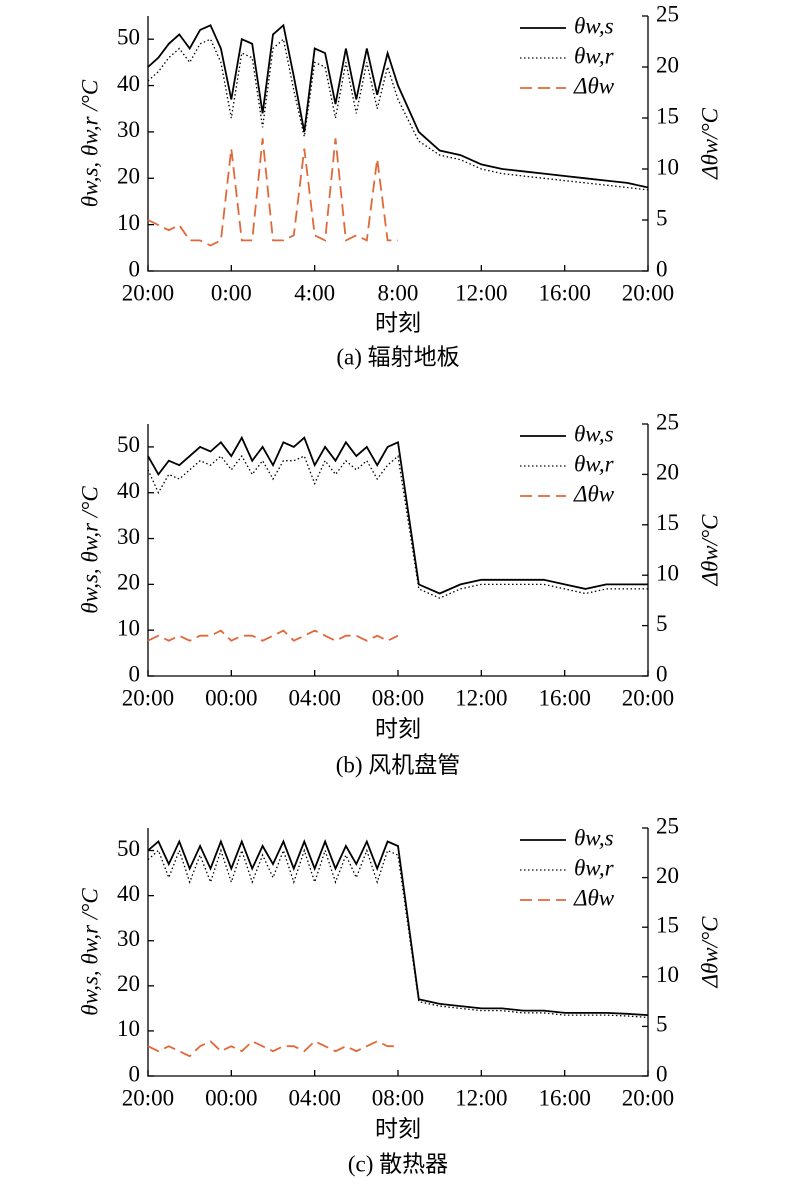 Image resolution: width=800 pixels, height=1191 pixels. Describe the element at coordinates (397, 356) in the screenshot. I see `caption: (a) 辐射地板` at that location.